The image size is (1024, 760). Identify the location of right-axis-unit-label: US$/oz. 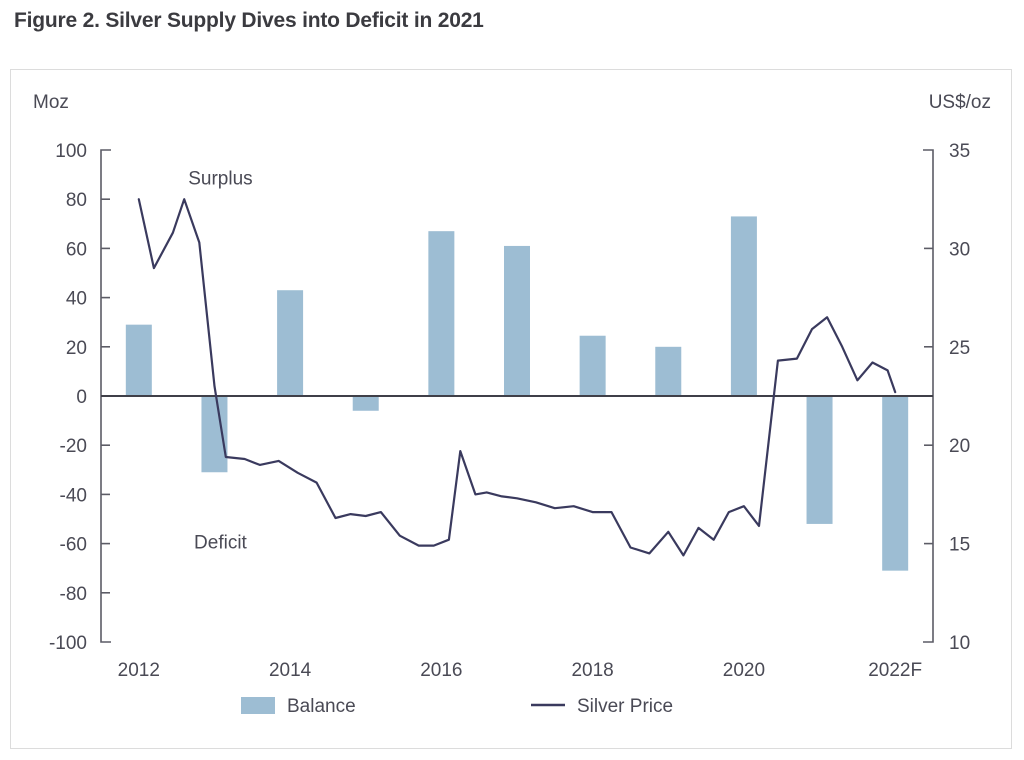
(960, 102).